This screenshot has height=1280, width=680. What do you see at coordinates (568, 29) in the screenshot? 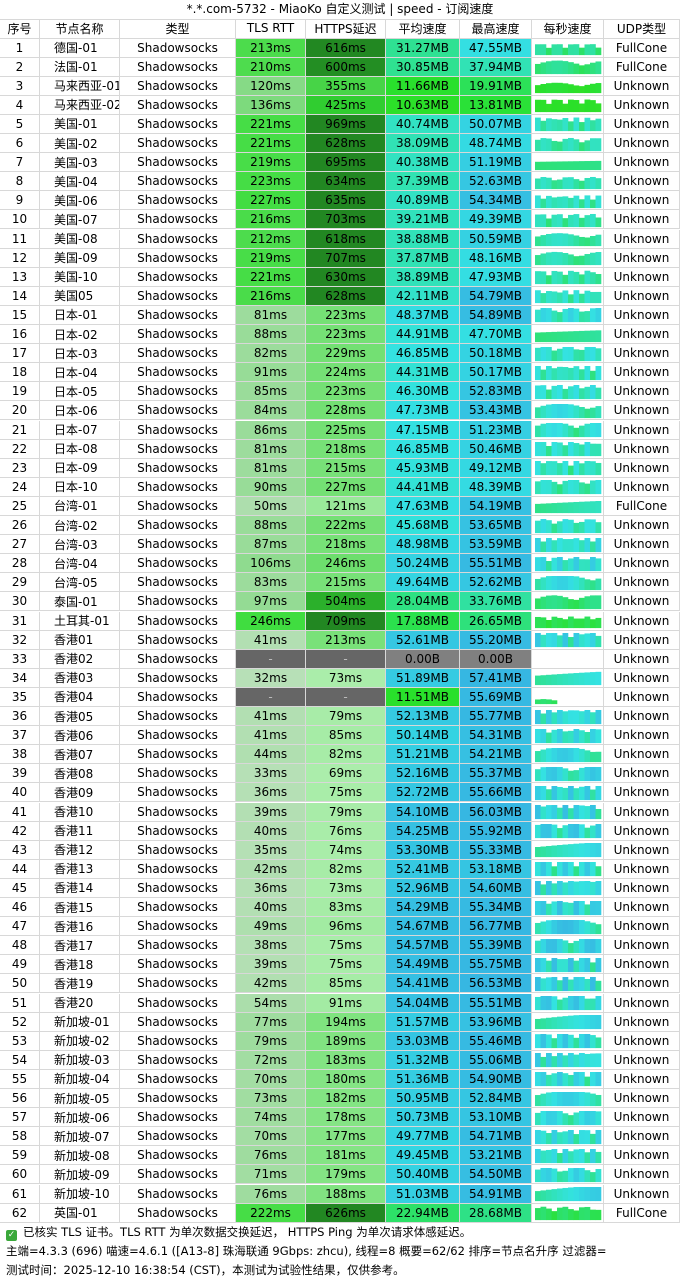
I see `column-header: 每秒速度` at bounding box center [568, 29].